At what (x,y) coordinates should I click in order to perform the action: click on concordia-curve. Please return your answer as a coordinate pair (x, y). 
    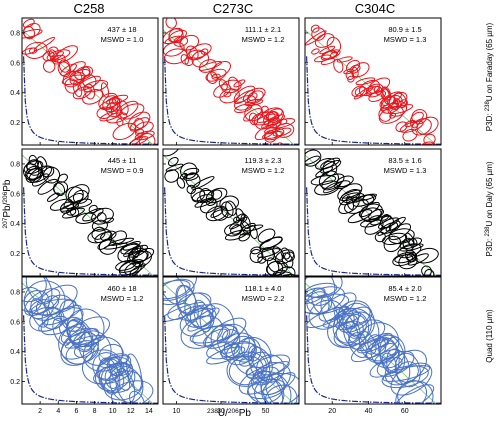
    Looking at the image, I should click on (231, 359).